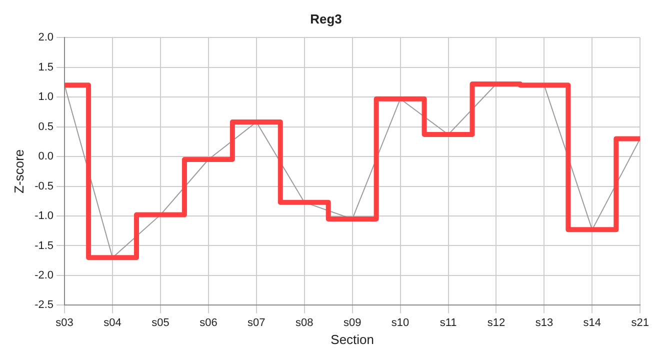  What do you see at coordinates (352, 339) in the screenshot?
I see `x-axis-title: Section` at bounding box center [352, 339].